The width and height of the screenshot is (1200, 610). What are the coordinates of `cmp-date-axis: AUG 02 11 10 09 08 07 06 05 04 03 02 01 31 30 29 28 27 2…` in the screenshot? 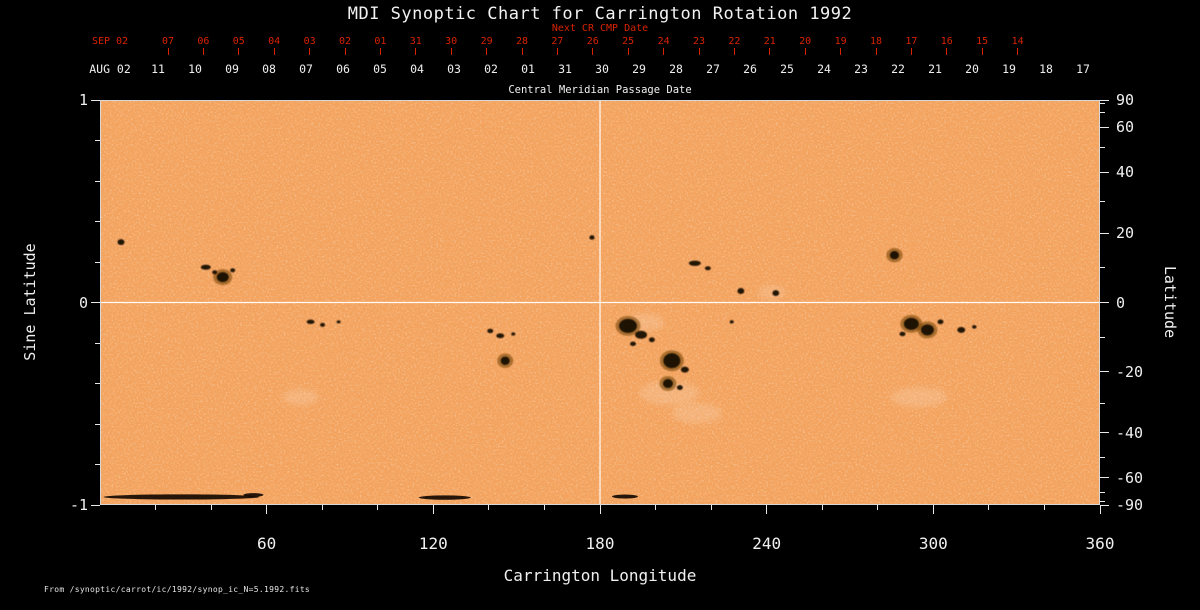 It's located at (600, 69).